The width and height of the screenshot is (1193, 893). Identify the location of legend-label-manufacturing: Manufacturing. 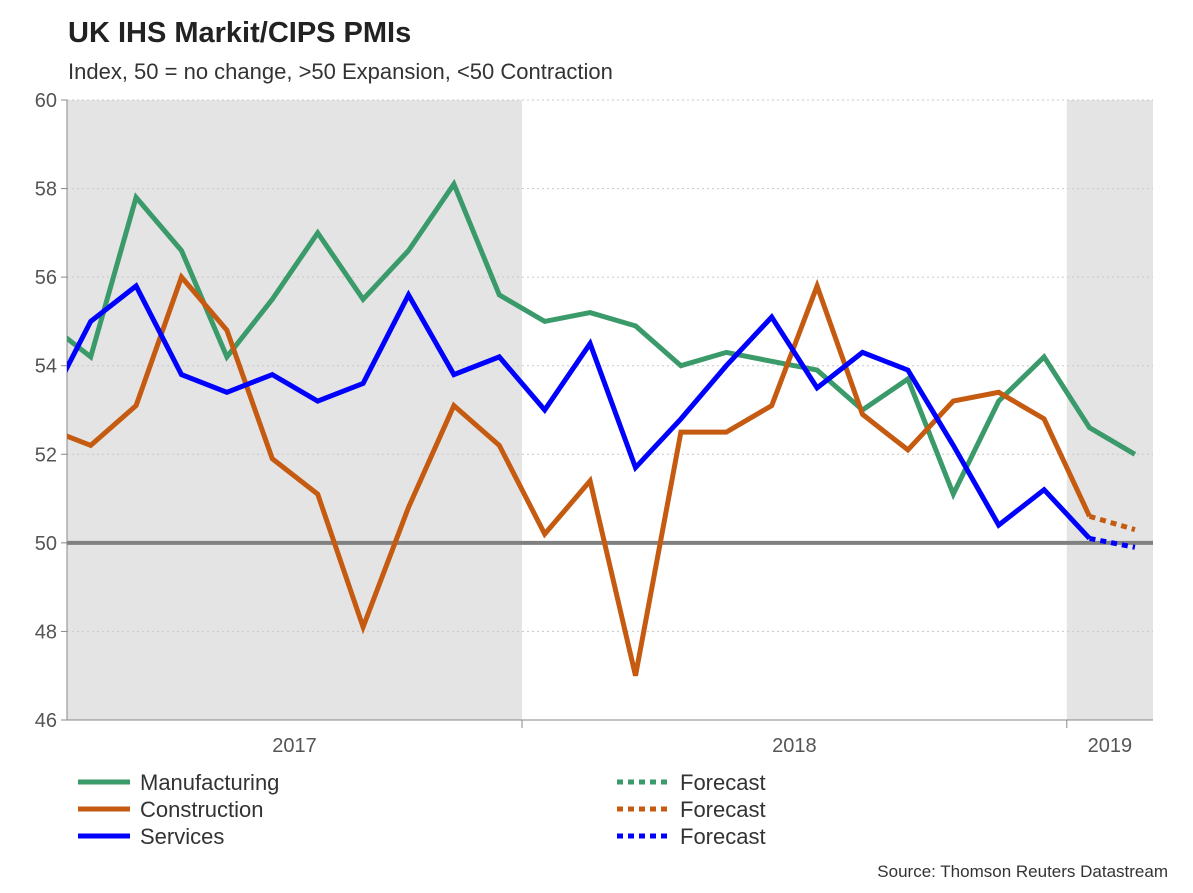
(209, 782).